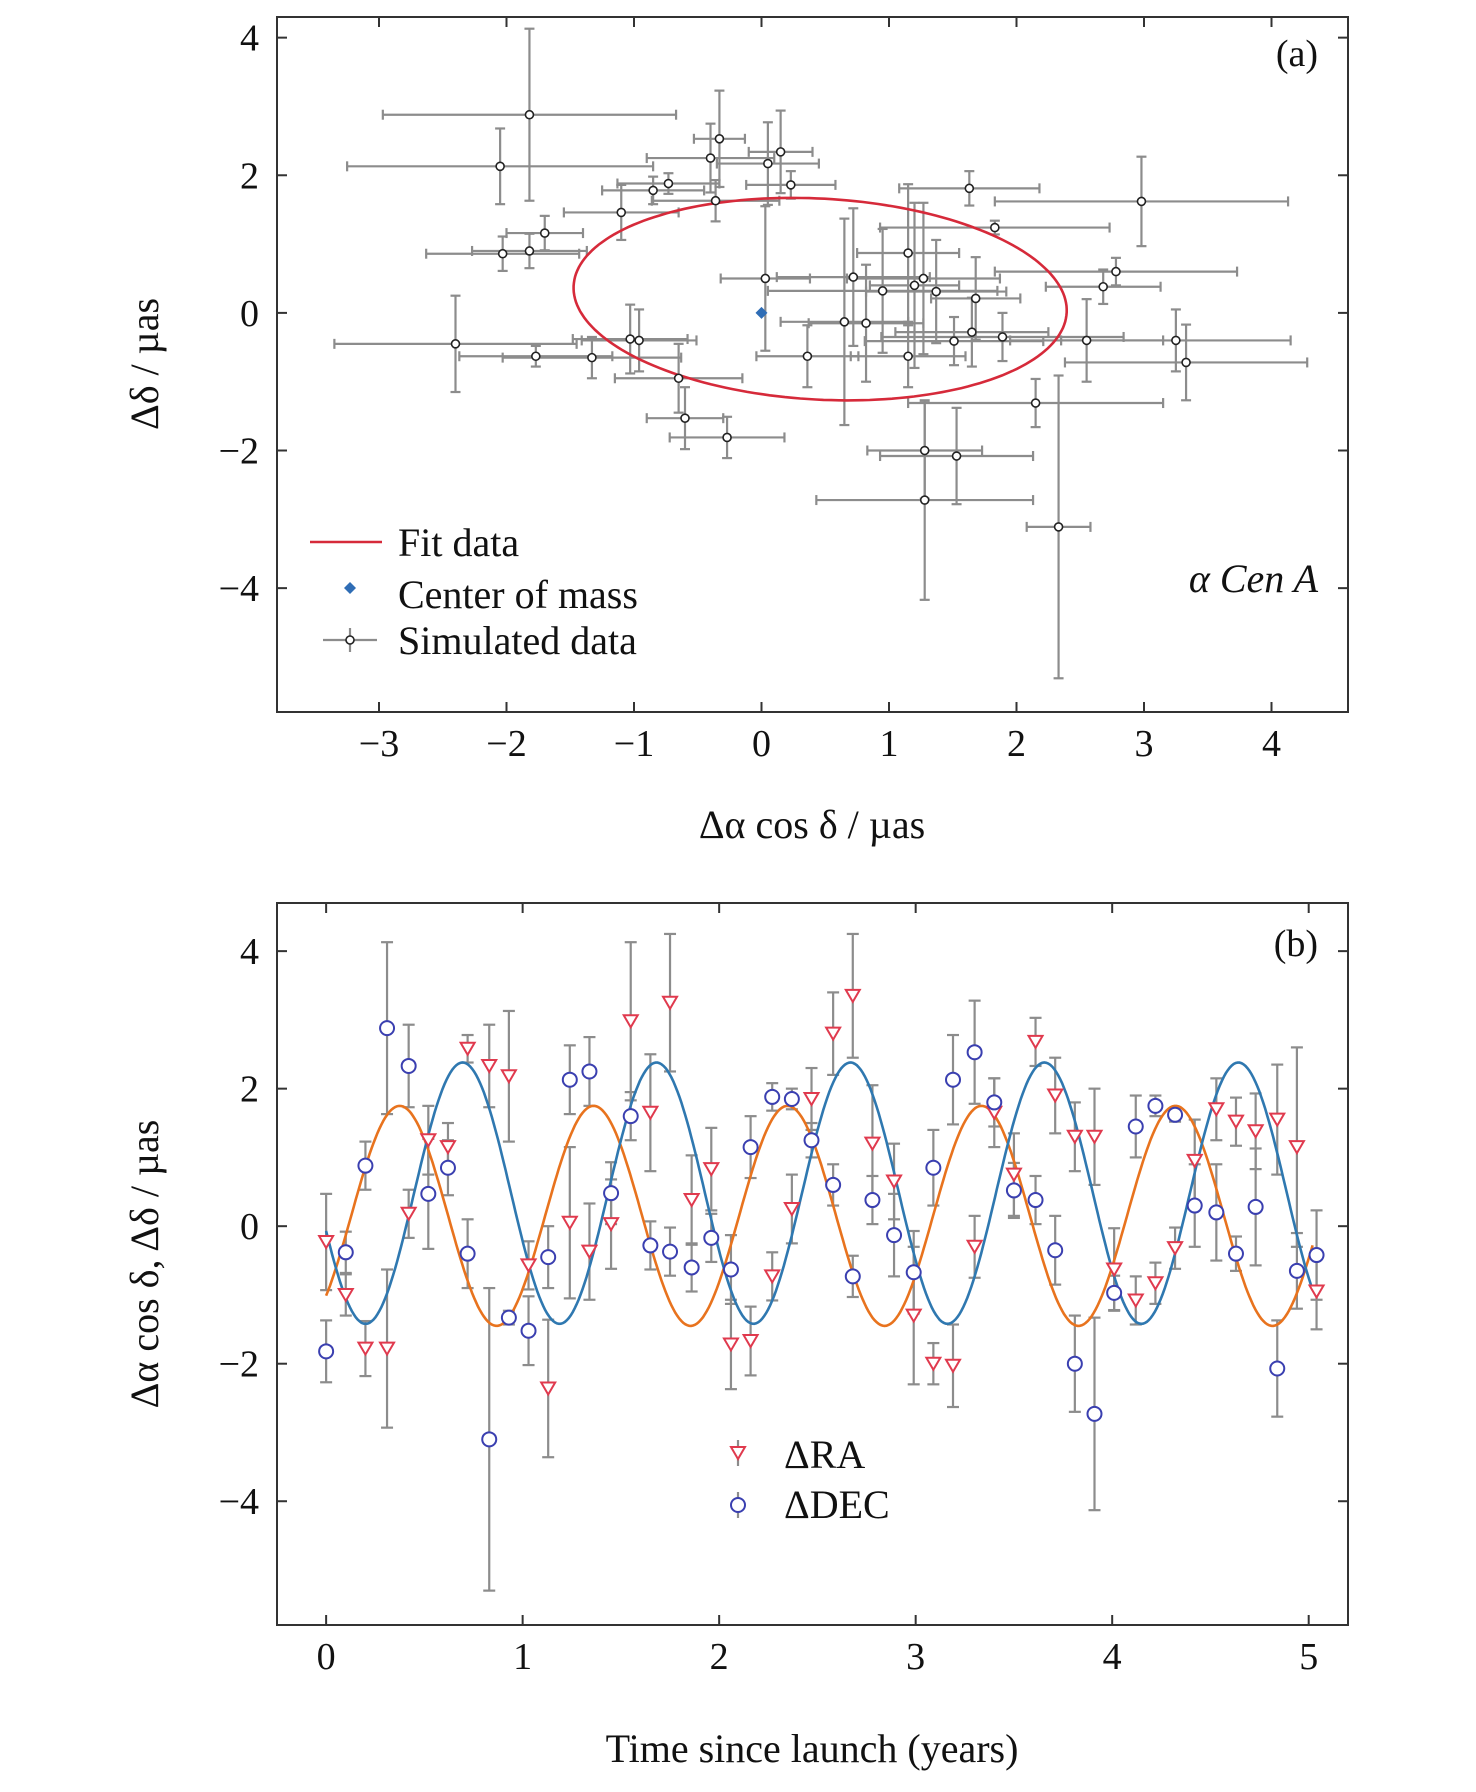 The height and width of the screenshot is (1792, 1476). Describe the element at coordinates (738, 1505) in the screenshot. I see `legend-dec-marker` at that location.